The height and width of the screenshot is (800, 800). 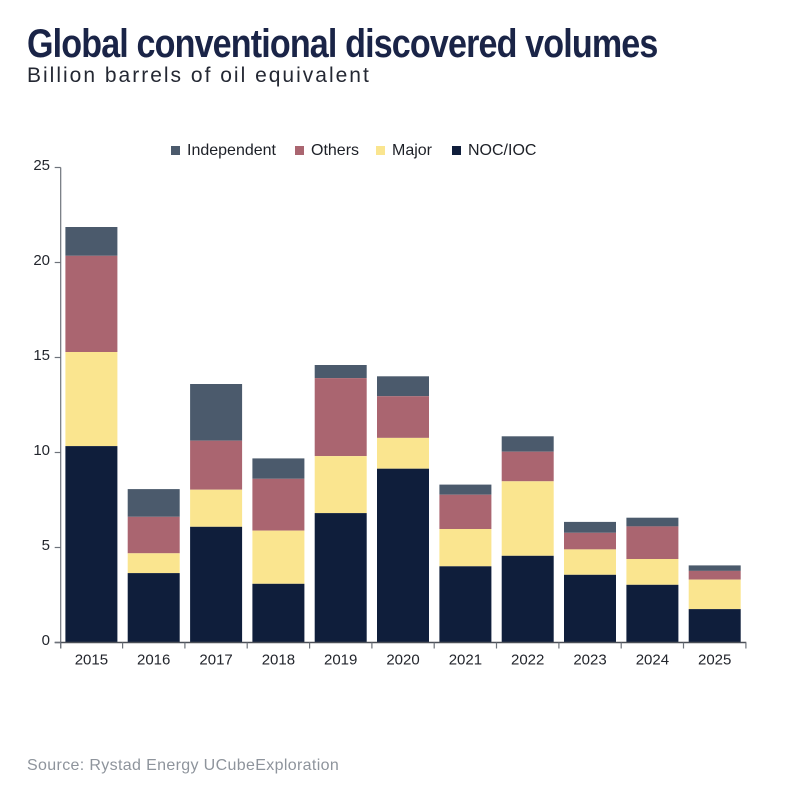 I want to click on svg-text: 2016, so click(x=153, y=660).